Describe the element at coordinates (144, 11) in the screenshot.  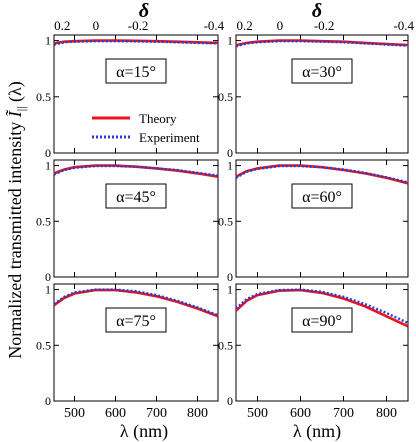
I see `top-axis-label-left: δ` at that location.